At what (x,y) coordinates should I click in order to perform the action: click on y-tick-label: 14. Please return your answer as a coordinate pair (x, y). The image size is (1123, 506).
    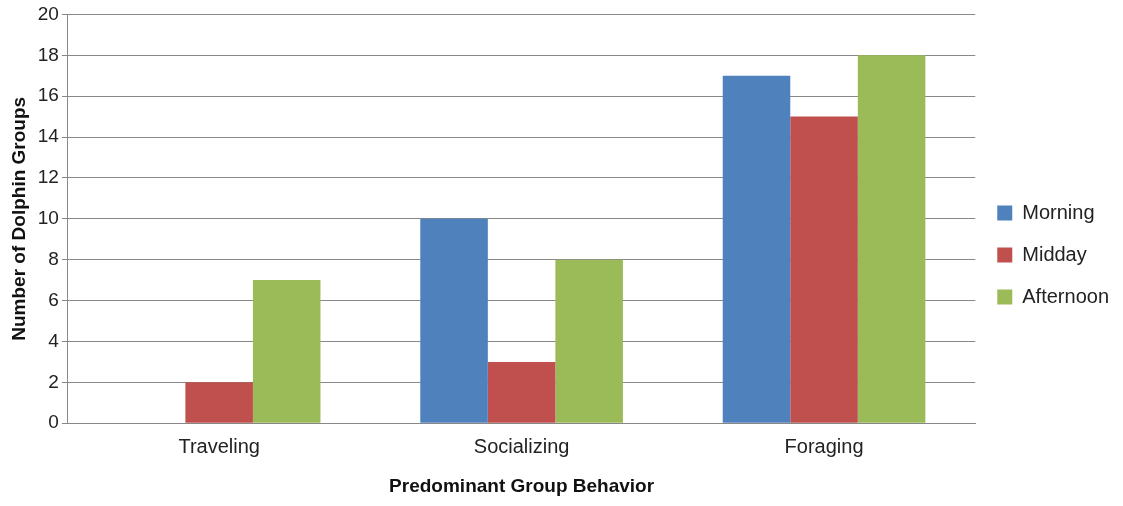
    Looking at the image, I should click on (48, 136).